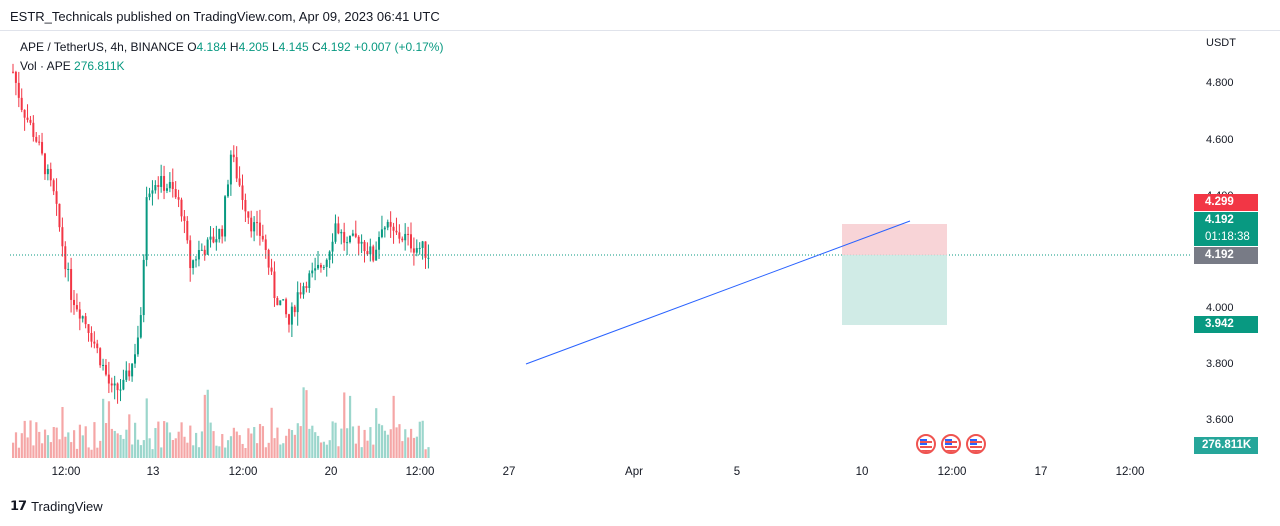 Image resolution: width=1280 pixels, height=526 pixels. What do you see at coordinates (221, 422) in the screenshot?
I see `volume-layer` at bounding box center [221, 422].